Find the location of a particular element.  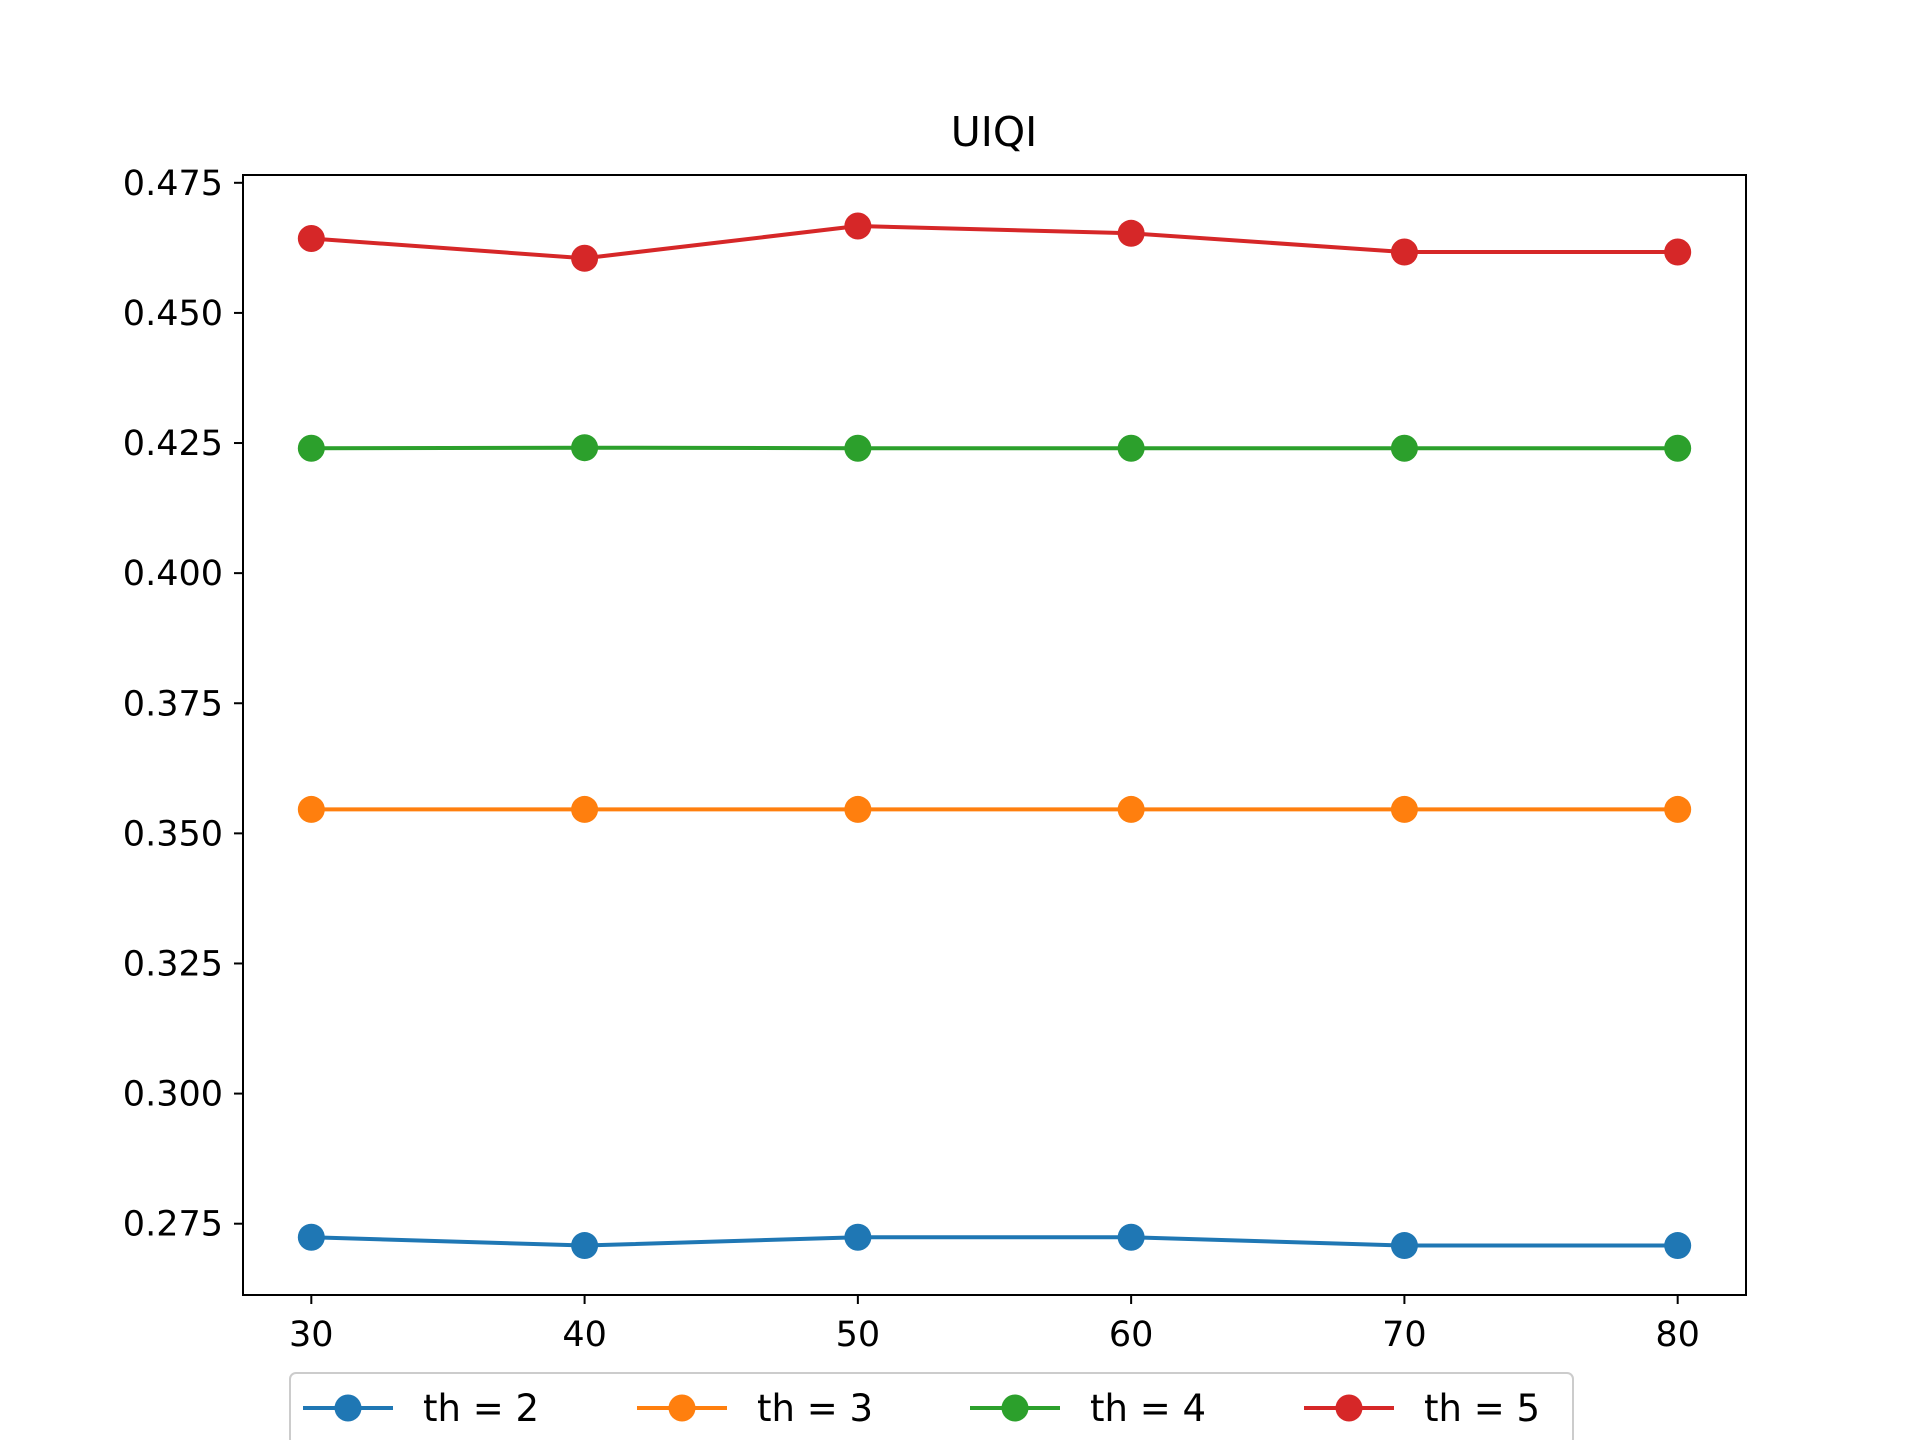

y-tick-label: 0.400 is located at coordinates (173, 574).